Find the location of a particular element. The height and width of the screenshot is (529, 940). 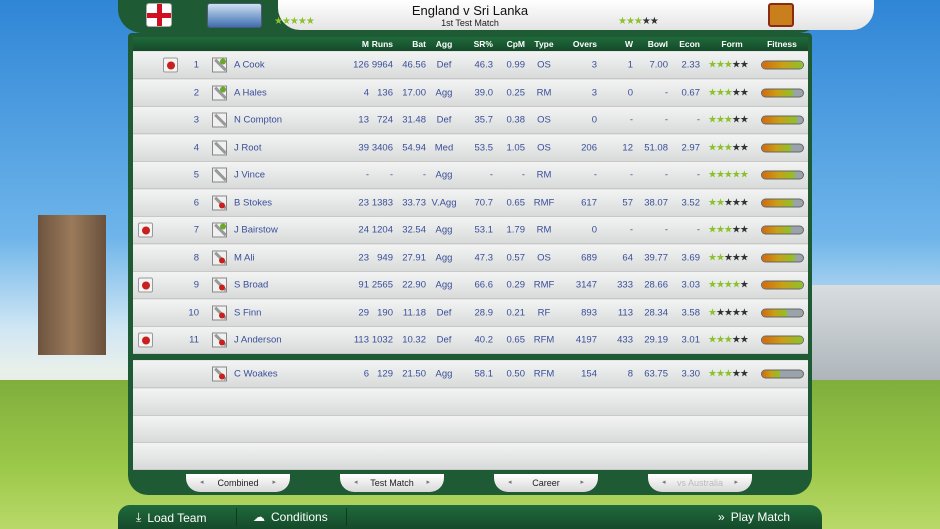

player-name: J Anderson is located at coordinates (258, 340).